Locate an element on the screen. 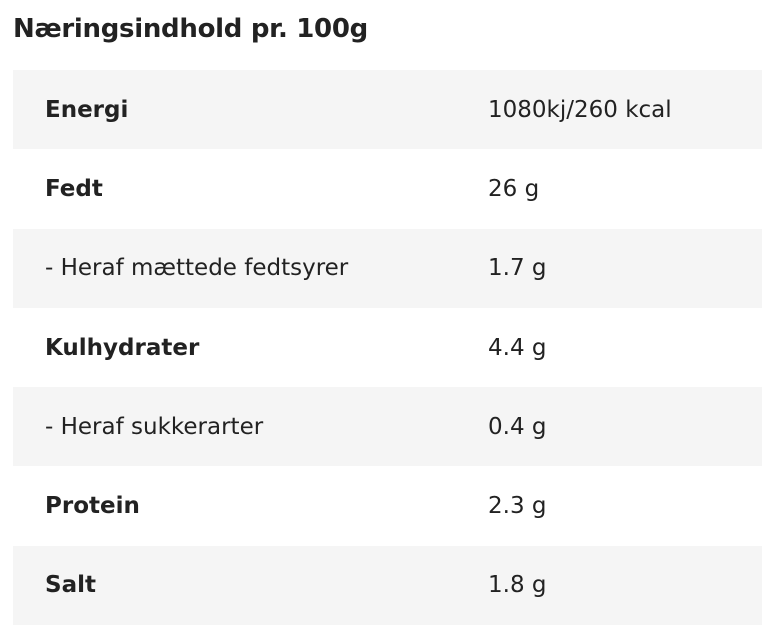 This screenshot has width=762, height=628. table-row: Fedt 26 g is located at coordinates (387, 188).